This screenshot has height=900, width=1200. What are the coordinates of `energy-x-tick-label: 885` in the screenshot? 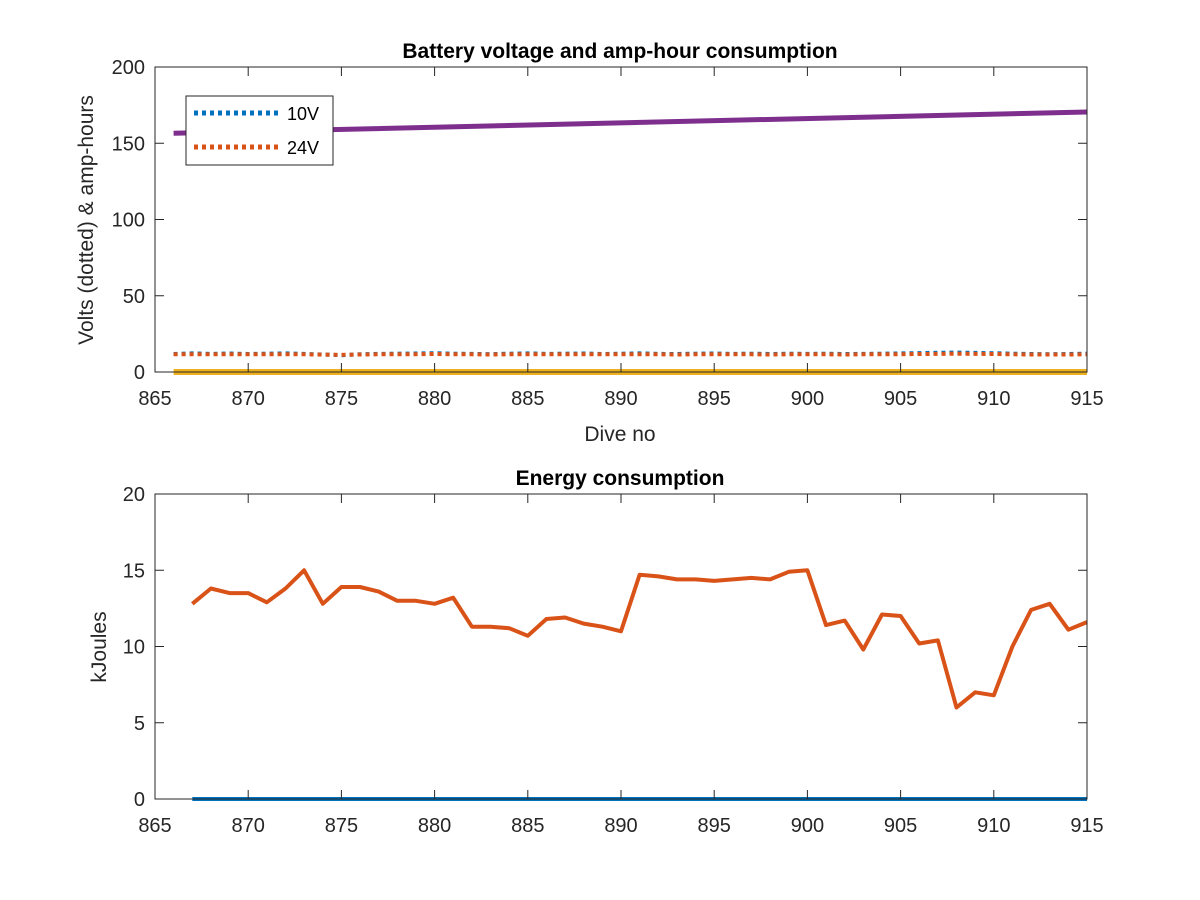 It's located at (527, 826).